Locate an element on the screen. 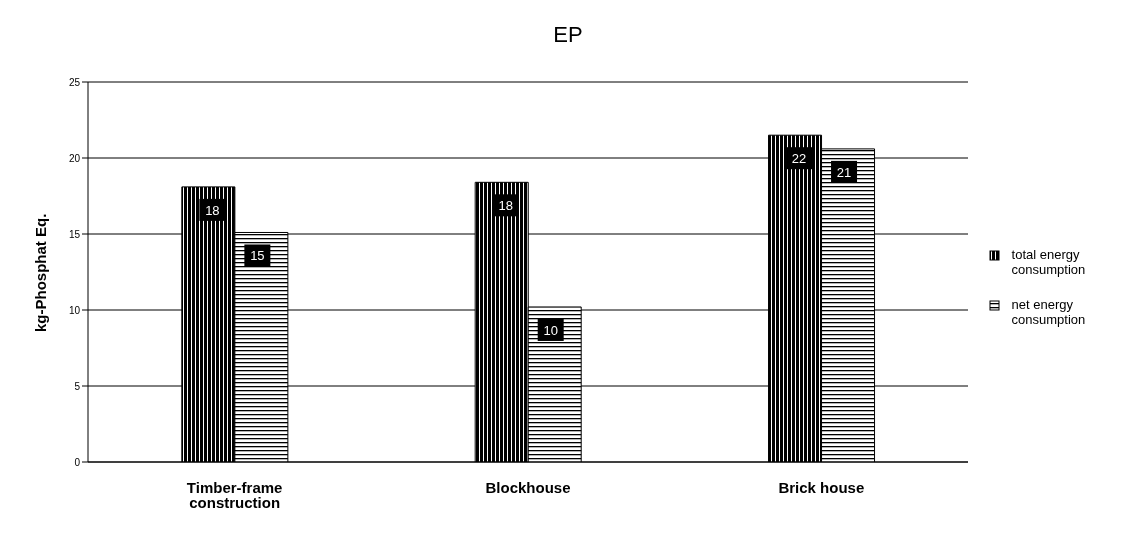  y-tick-label: 15 is located at coordinates (74, 234).